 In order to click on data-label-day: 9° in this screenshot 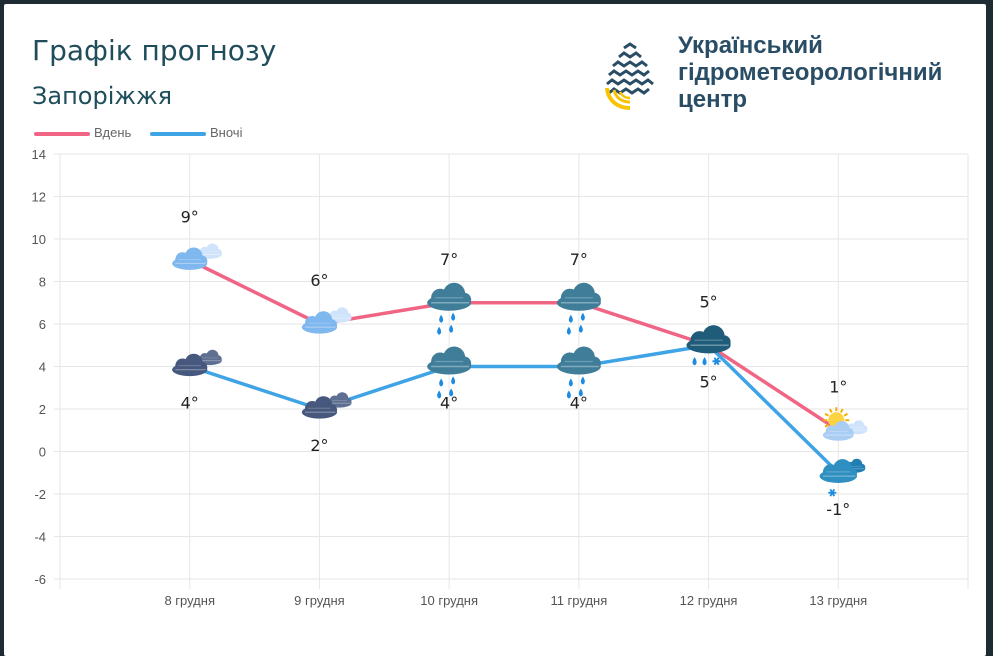, I will do `click(190, 216)`.